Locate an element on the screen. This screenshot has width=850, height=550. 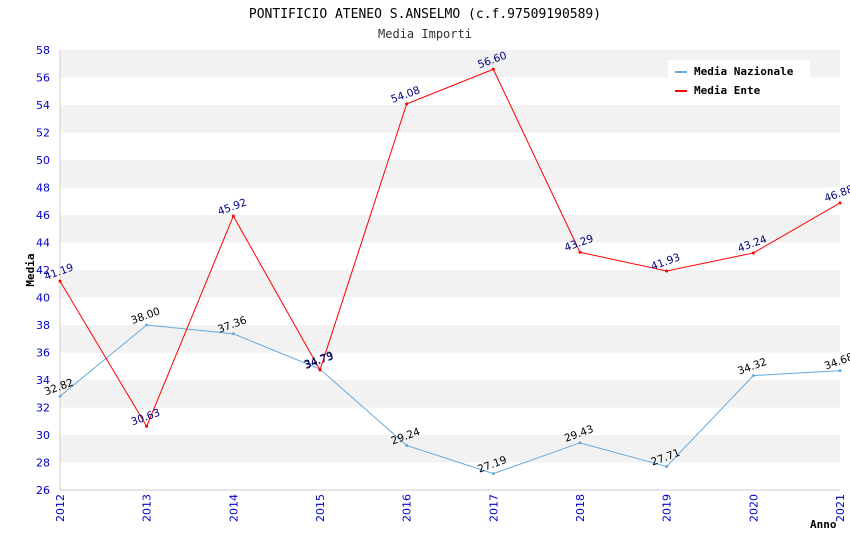
y-tick-label: 50 is located at coordinates (43, 160).